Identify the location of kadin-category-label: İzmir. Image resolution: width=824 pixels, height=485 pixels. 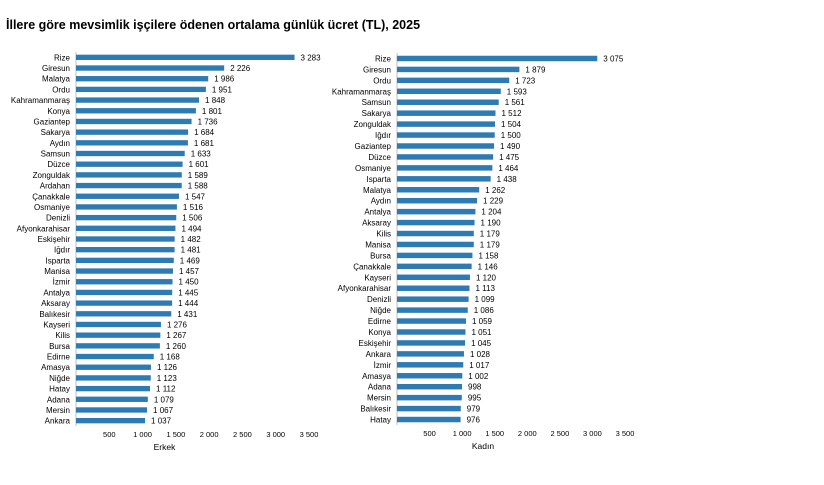
(383, 365).